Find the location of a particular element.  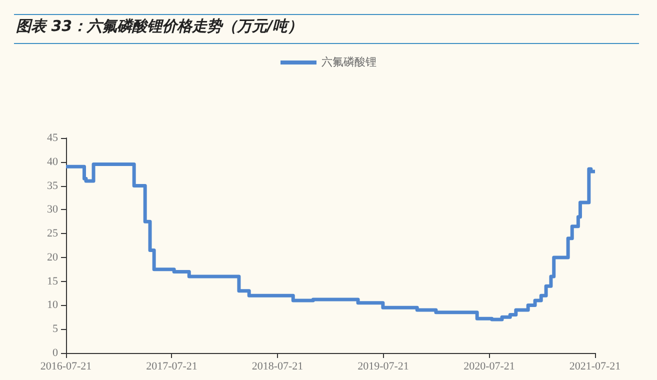

legend-label: 六氟磷酸锂 is located at coordinates (349, 62).